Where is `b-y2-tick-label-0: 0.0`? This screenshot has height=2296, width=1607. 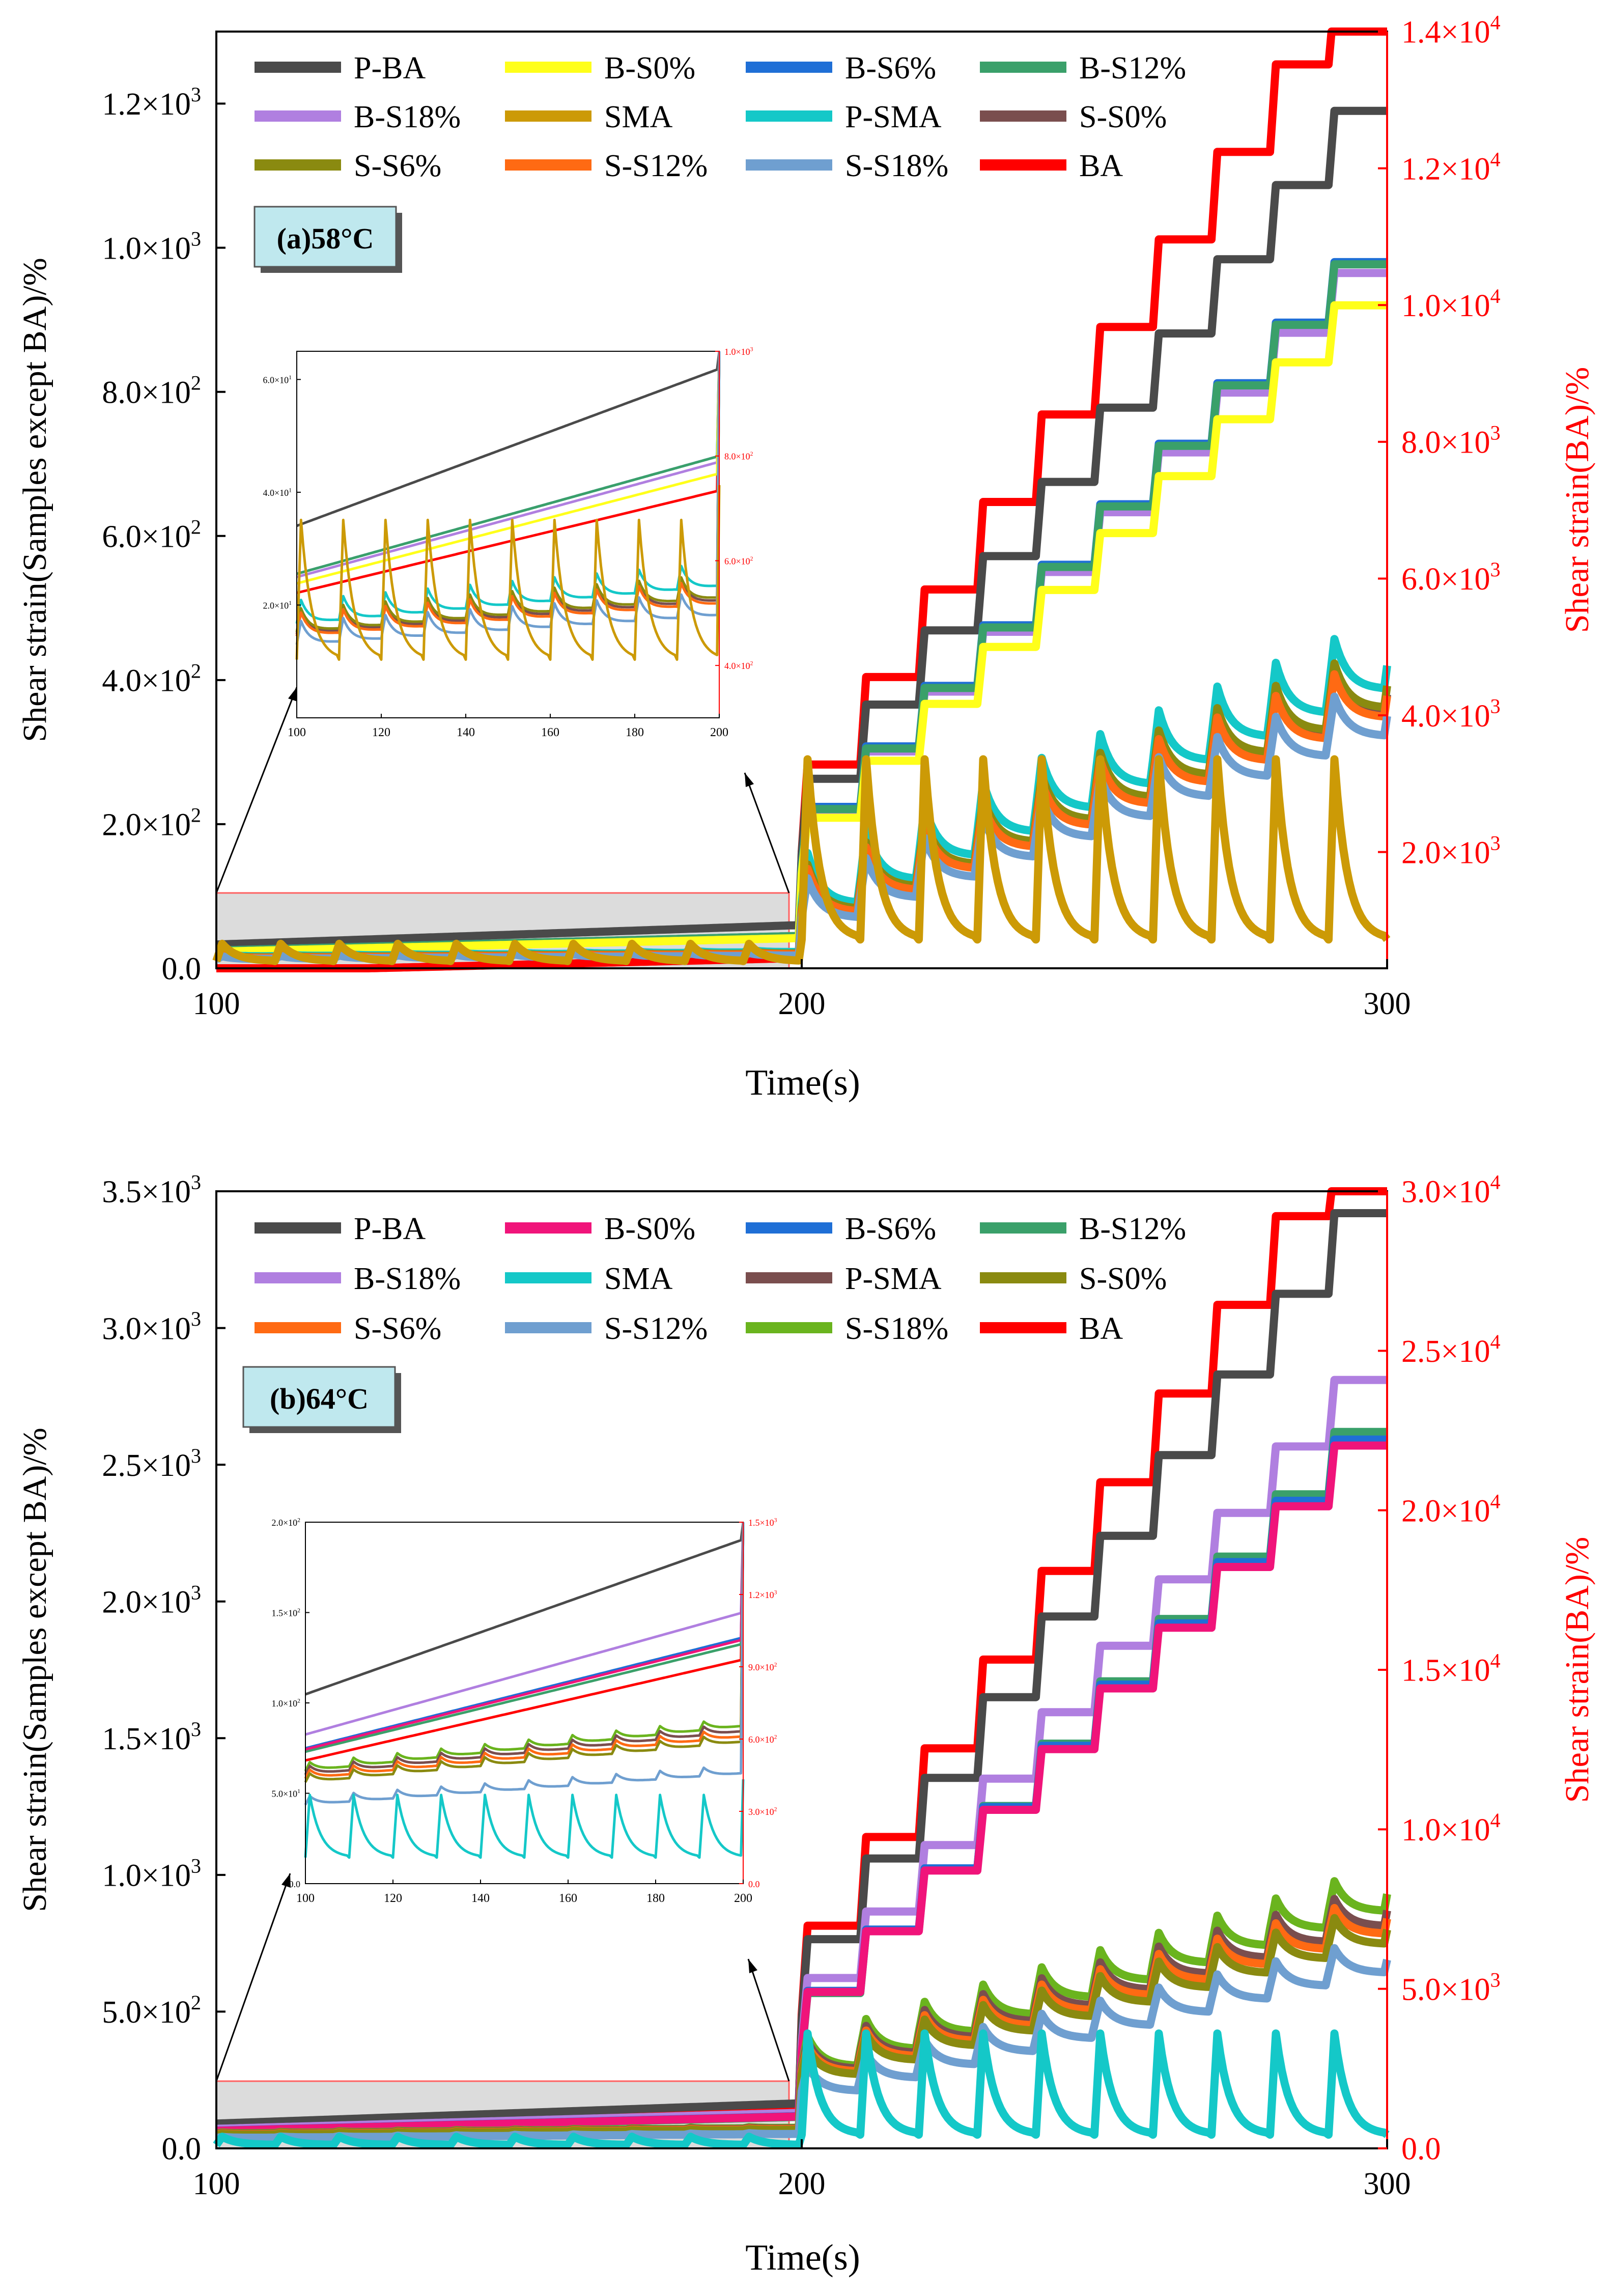 b-y2-tick-label-0: 0.0 is located at coordinates (1421, 2149).